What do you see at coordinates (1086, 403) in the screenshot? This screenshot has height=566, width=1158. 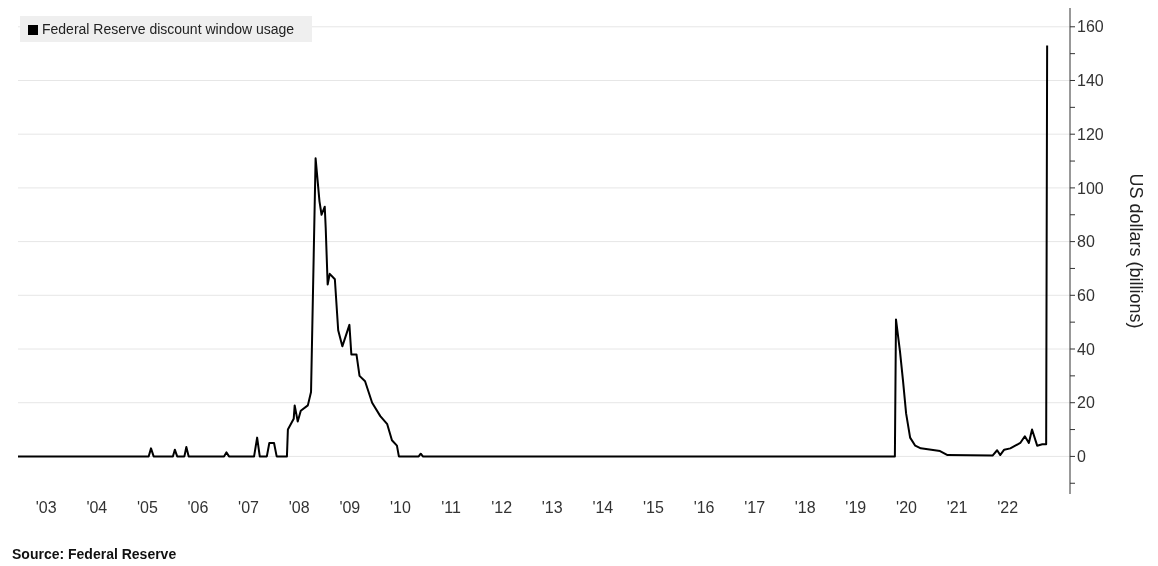 I see `y-tick-label: 20` at bounding box center [1086, 403].